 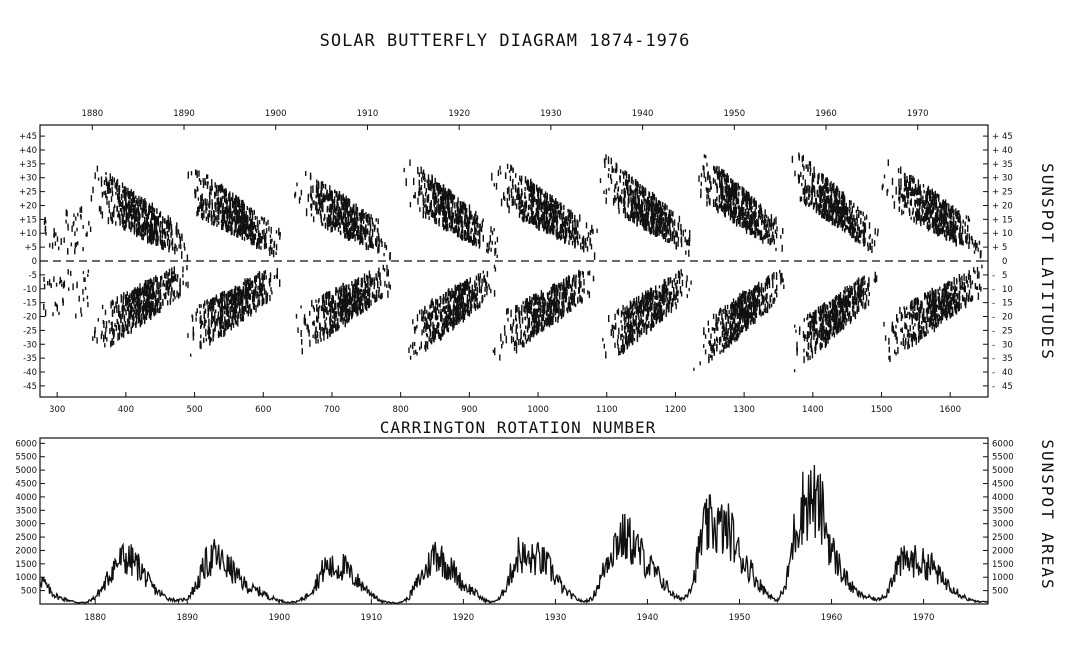 I want to click on lat-tick-label-left: +20, so click(x=28, y=206).